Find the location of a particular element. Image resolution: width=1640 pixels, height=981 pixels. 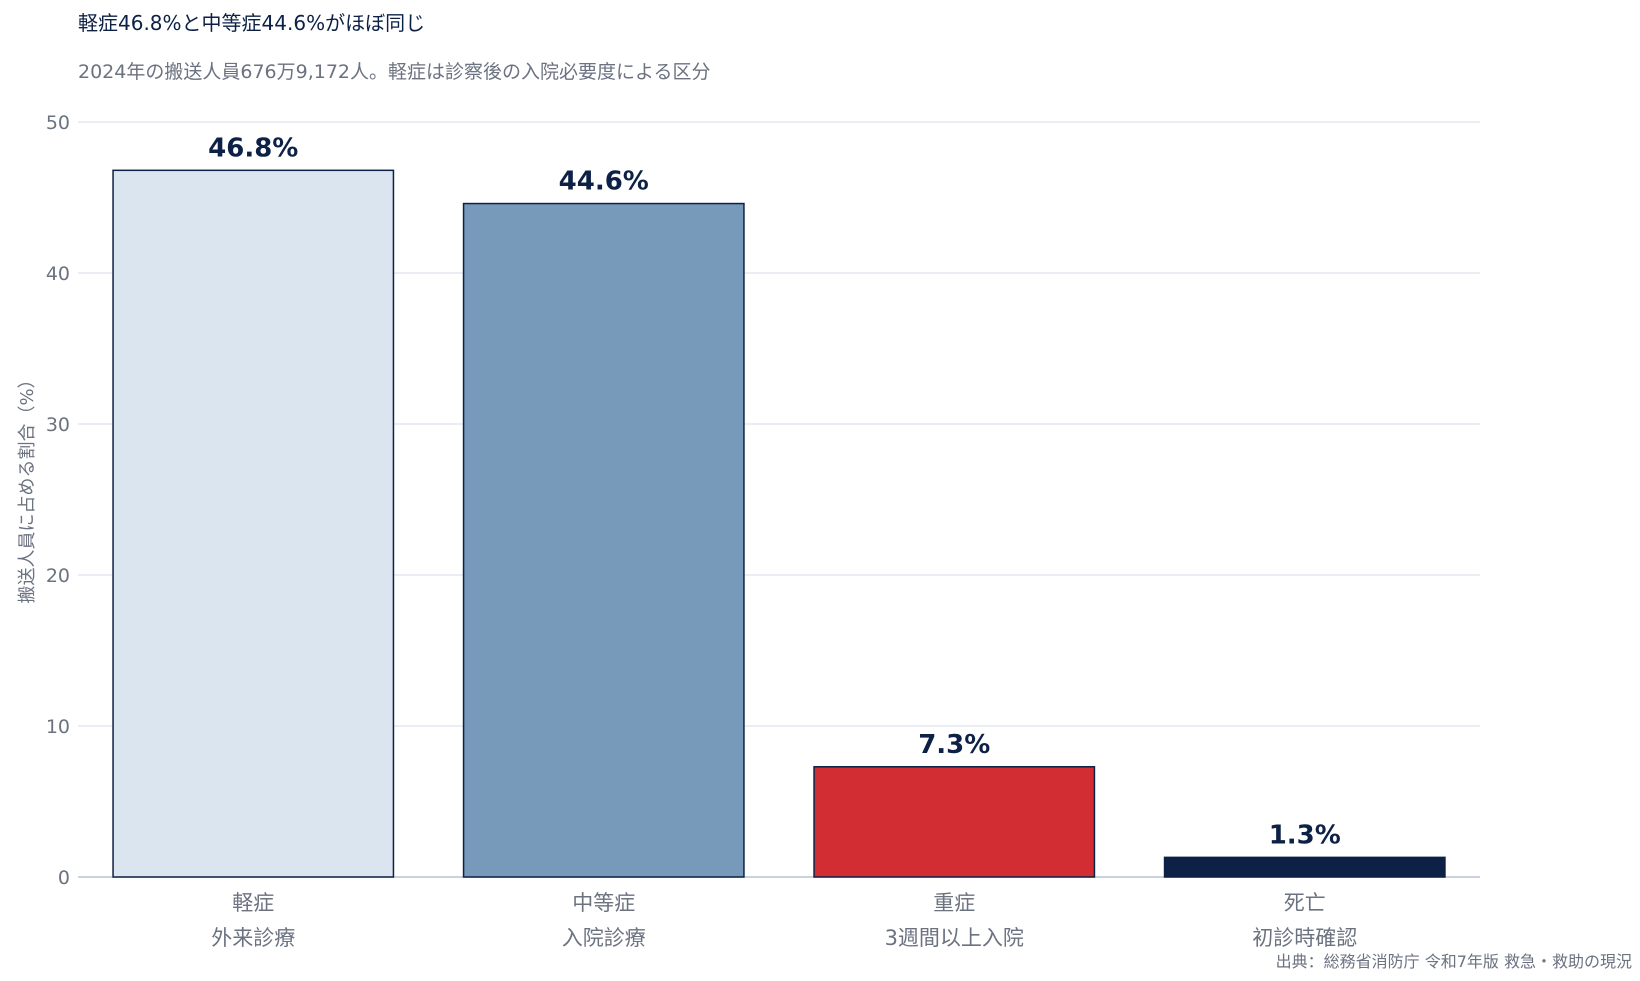

data-label: 44.6% is located at coordinates (604, 182).